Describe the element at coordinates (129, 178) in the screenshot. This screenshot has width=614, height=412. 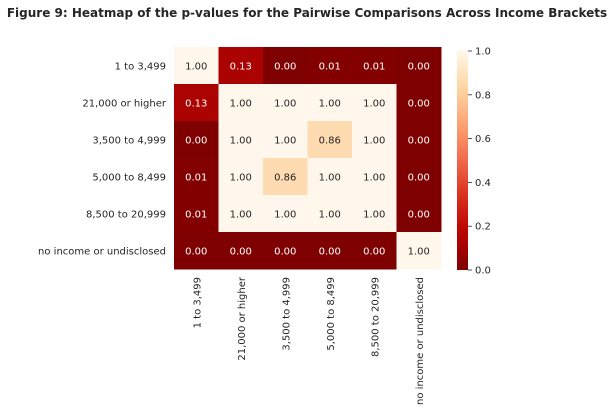
I see `row-tick-label: 5,000 to 8,499` at that location.